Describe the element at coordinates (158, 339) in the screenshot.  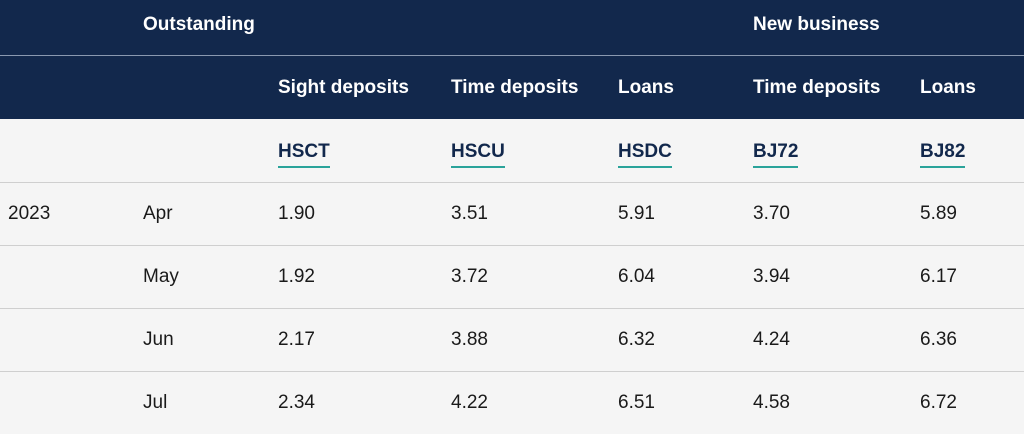
I see `month-cell: Jun` at that location.